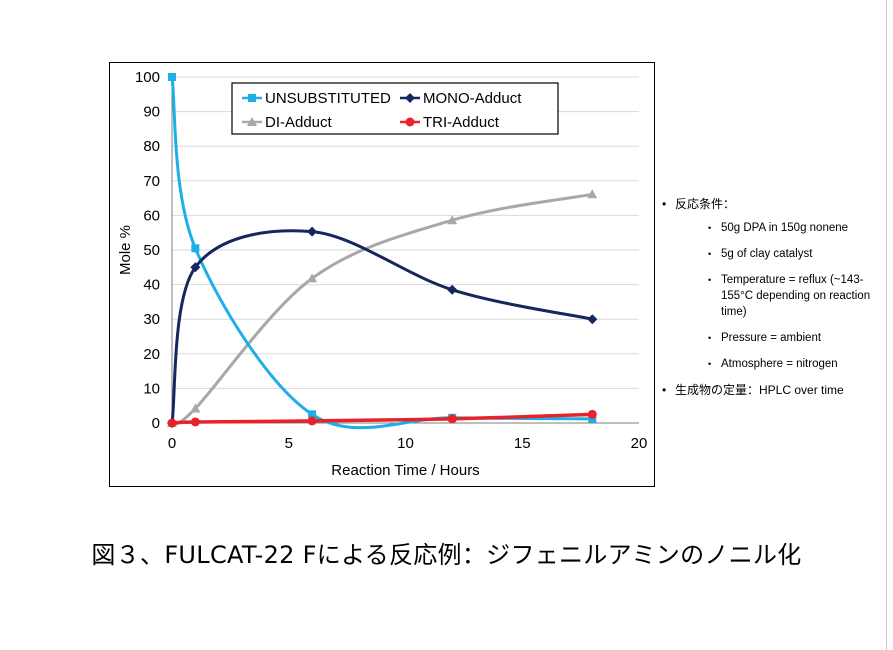 The width and height of the screenshot is (893, 650). What do you see at coordinates (796, 228) in the screenshot?
I see `condition-item: 50g DPA in 150g nonene` at bounding box center [796, 228].